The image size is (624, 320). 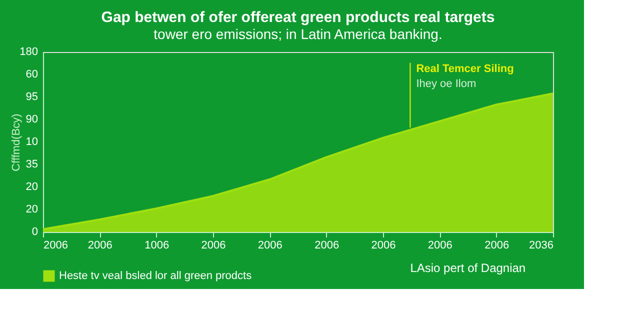 What do you see at coordinates (29, 52) in the screenshot?
I see `text: 180` at bounding box center [29, 52].